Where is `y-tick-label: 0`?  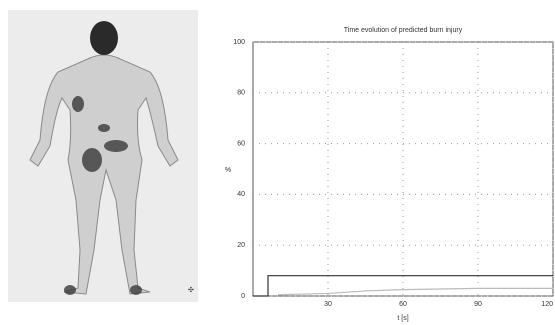
y-tick-label: 0 is located at coordinates (243, 296).